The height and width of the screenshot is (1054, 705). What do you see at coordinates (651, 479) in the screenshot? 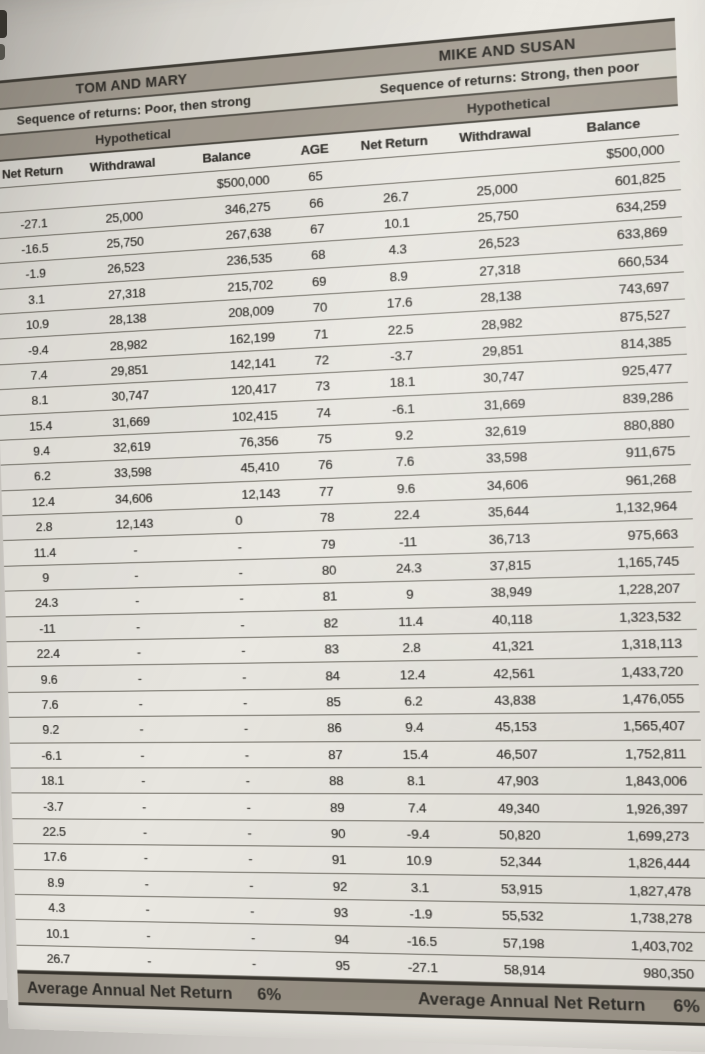
I see `right-balance-cell: 961,268` at bounding box center [651, 479].